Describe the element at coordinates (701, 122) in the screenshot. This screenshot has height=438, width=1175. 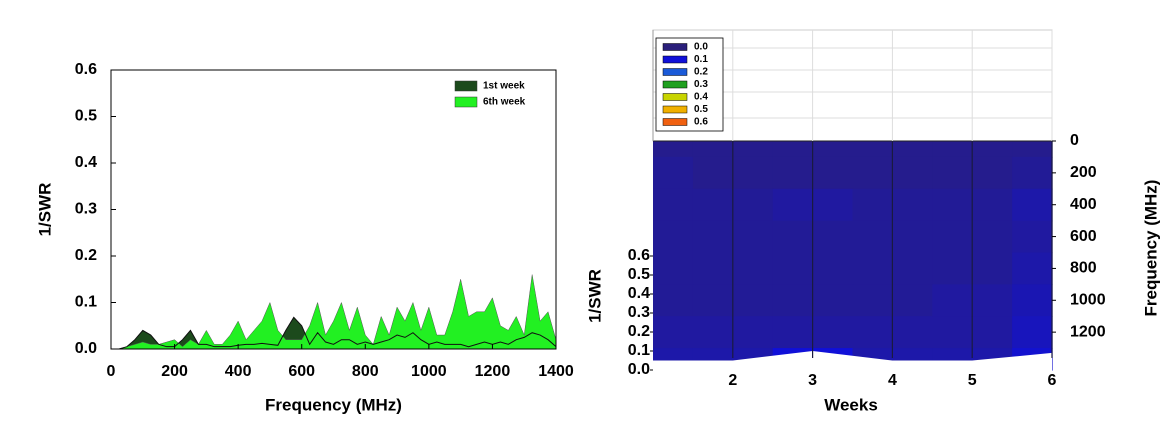
I see `legend-label: 0.6` at that location.